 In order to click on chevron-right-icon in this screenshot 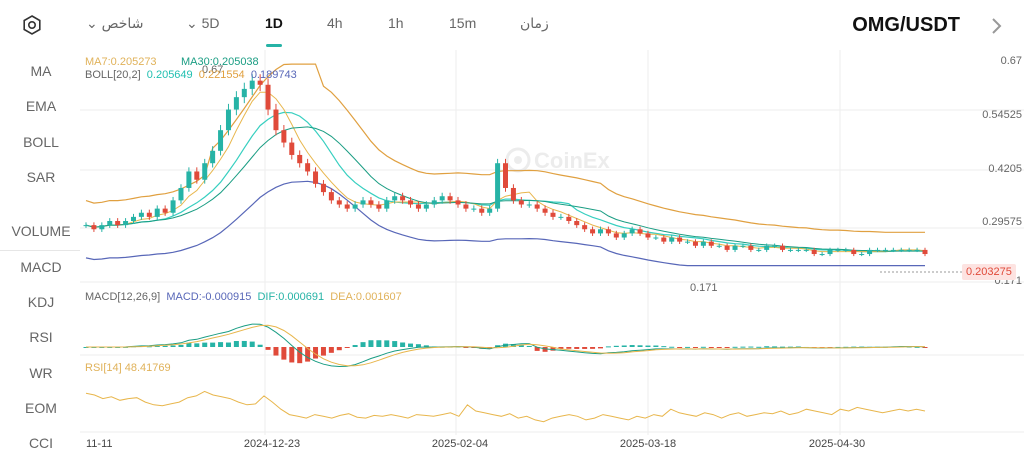, I will do `click(997, 26)`.